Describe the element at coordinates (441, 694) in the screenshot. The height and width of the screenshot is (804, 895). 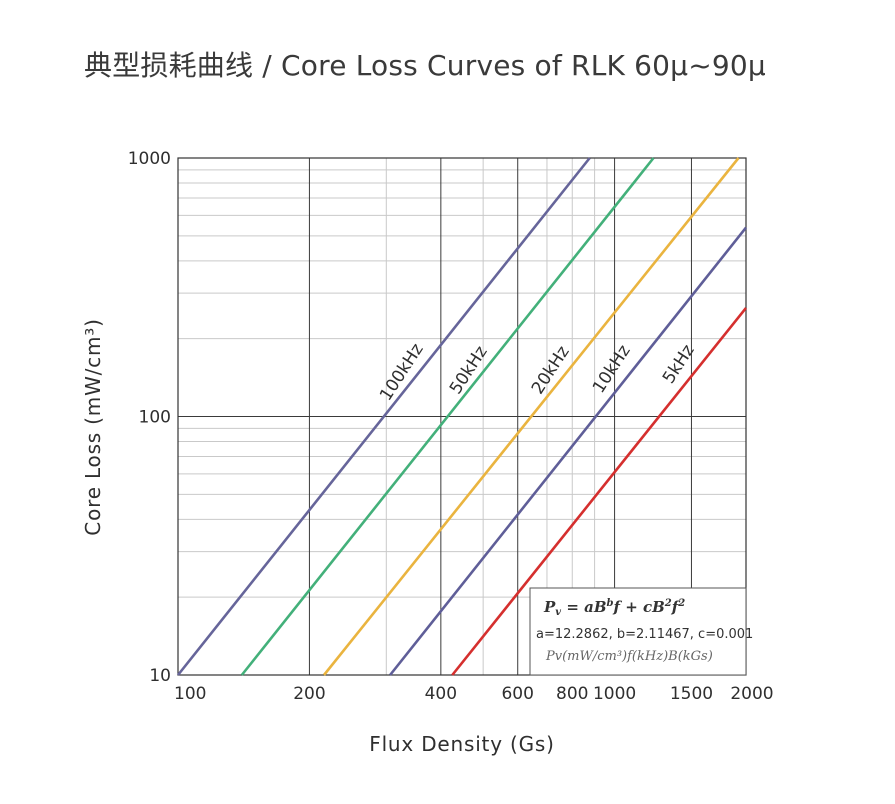
I see `x-tick-label: 400` at that location.